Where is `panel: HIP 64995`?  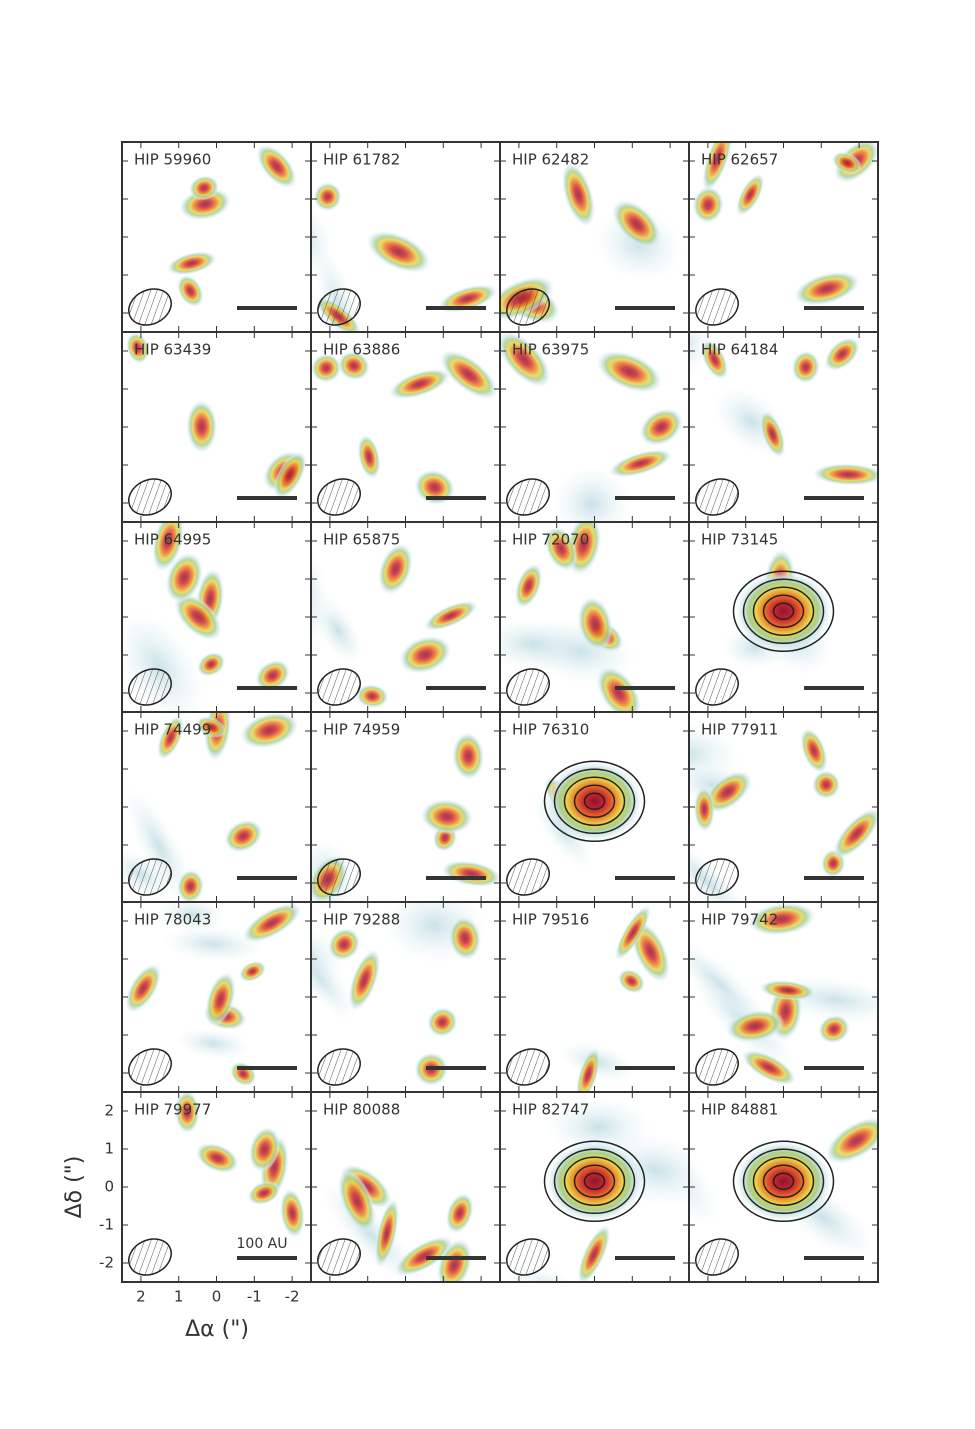
panel: HIP 64995 is located at coordinates (156, 583).